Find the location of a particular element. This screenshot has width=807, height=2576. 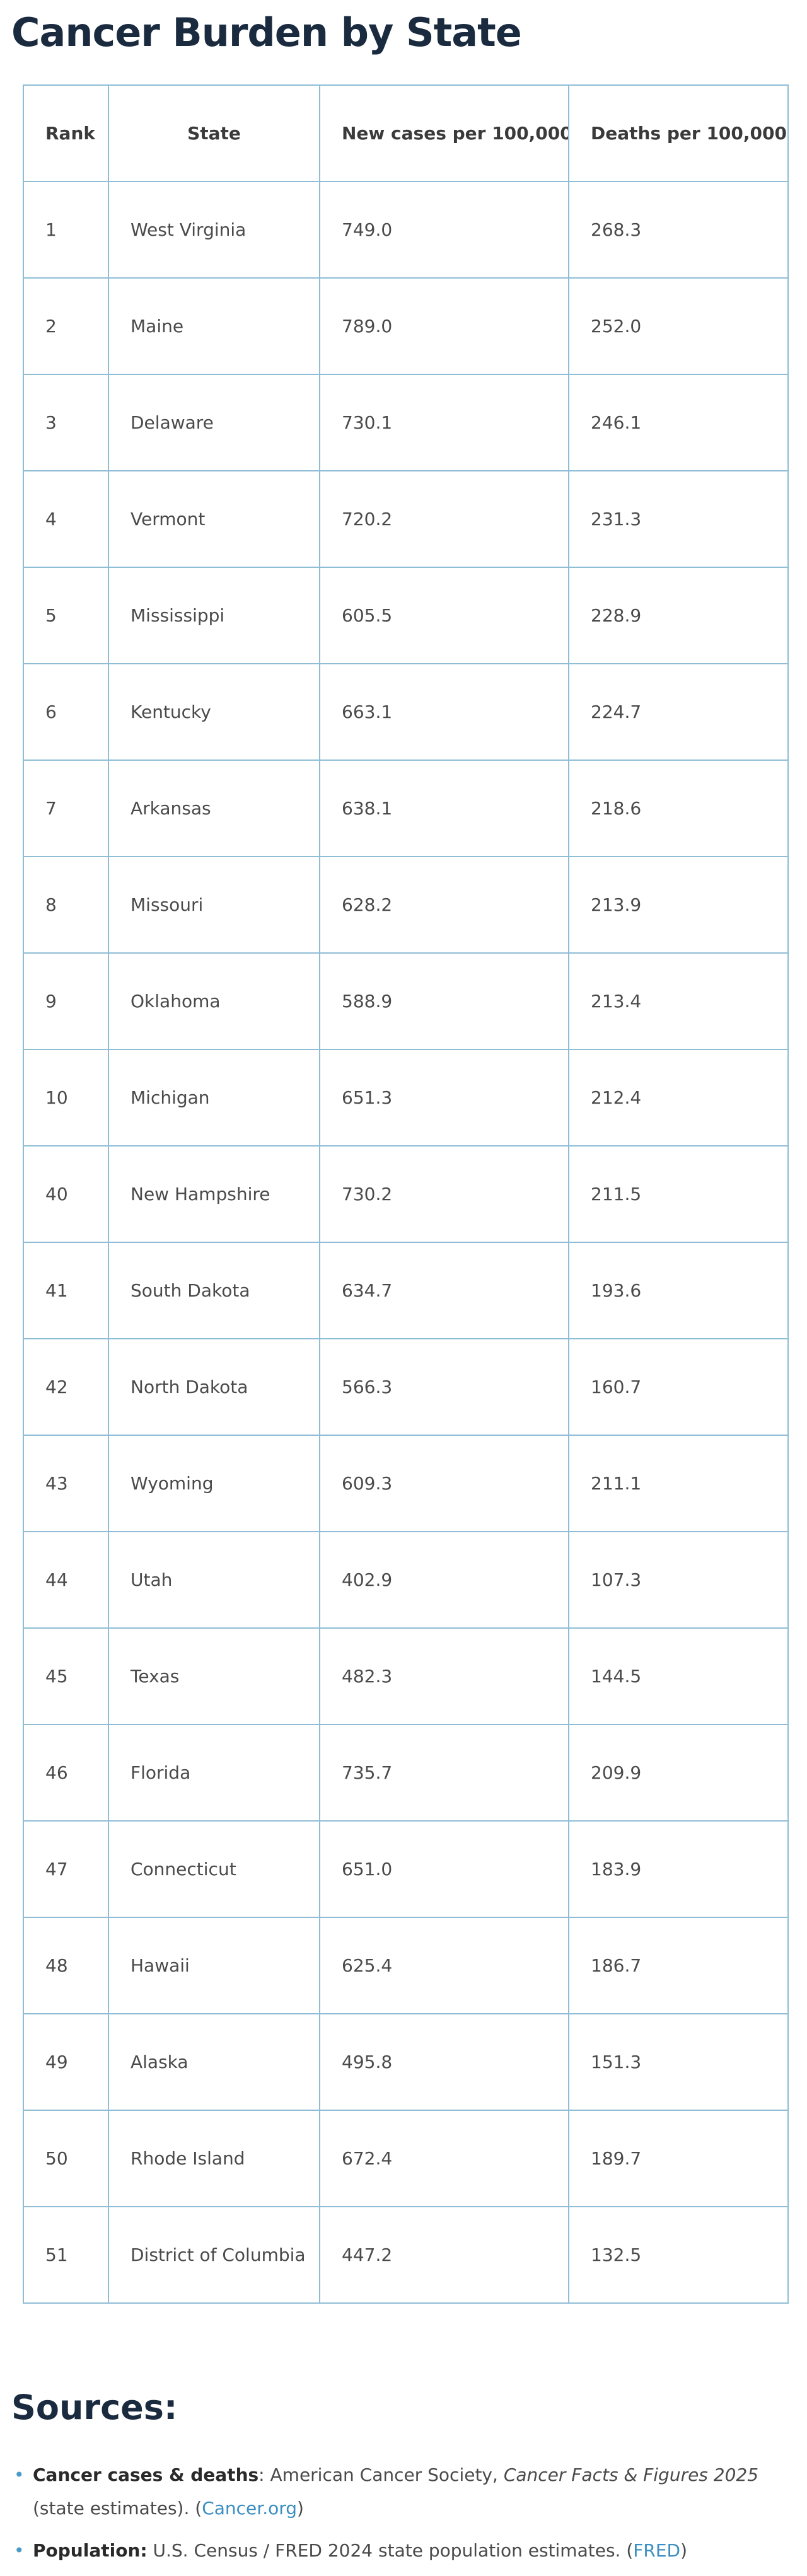

cell-deaths: 132.5 is located at coordinates (678, 2255).